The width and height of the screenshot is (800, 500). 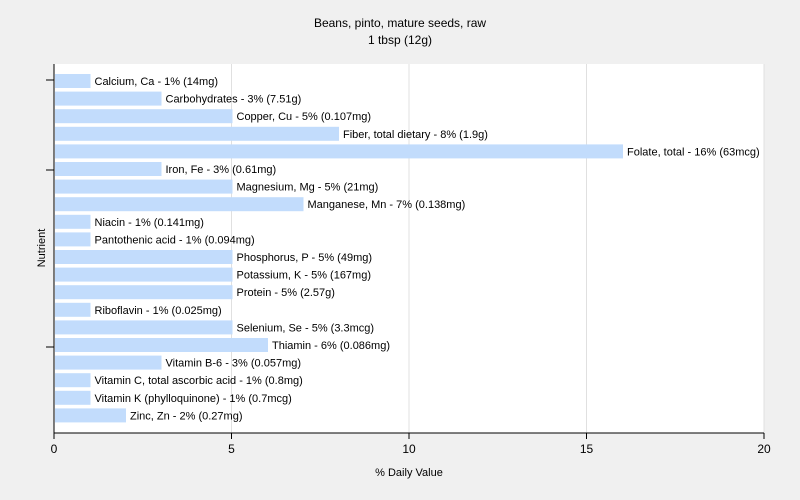 I want to click on bar-label: Manganese, Mn - 7% (0.138mg), so click(x=387, y=205).